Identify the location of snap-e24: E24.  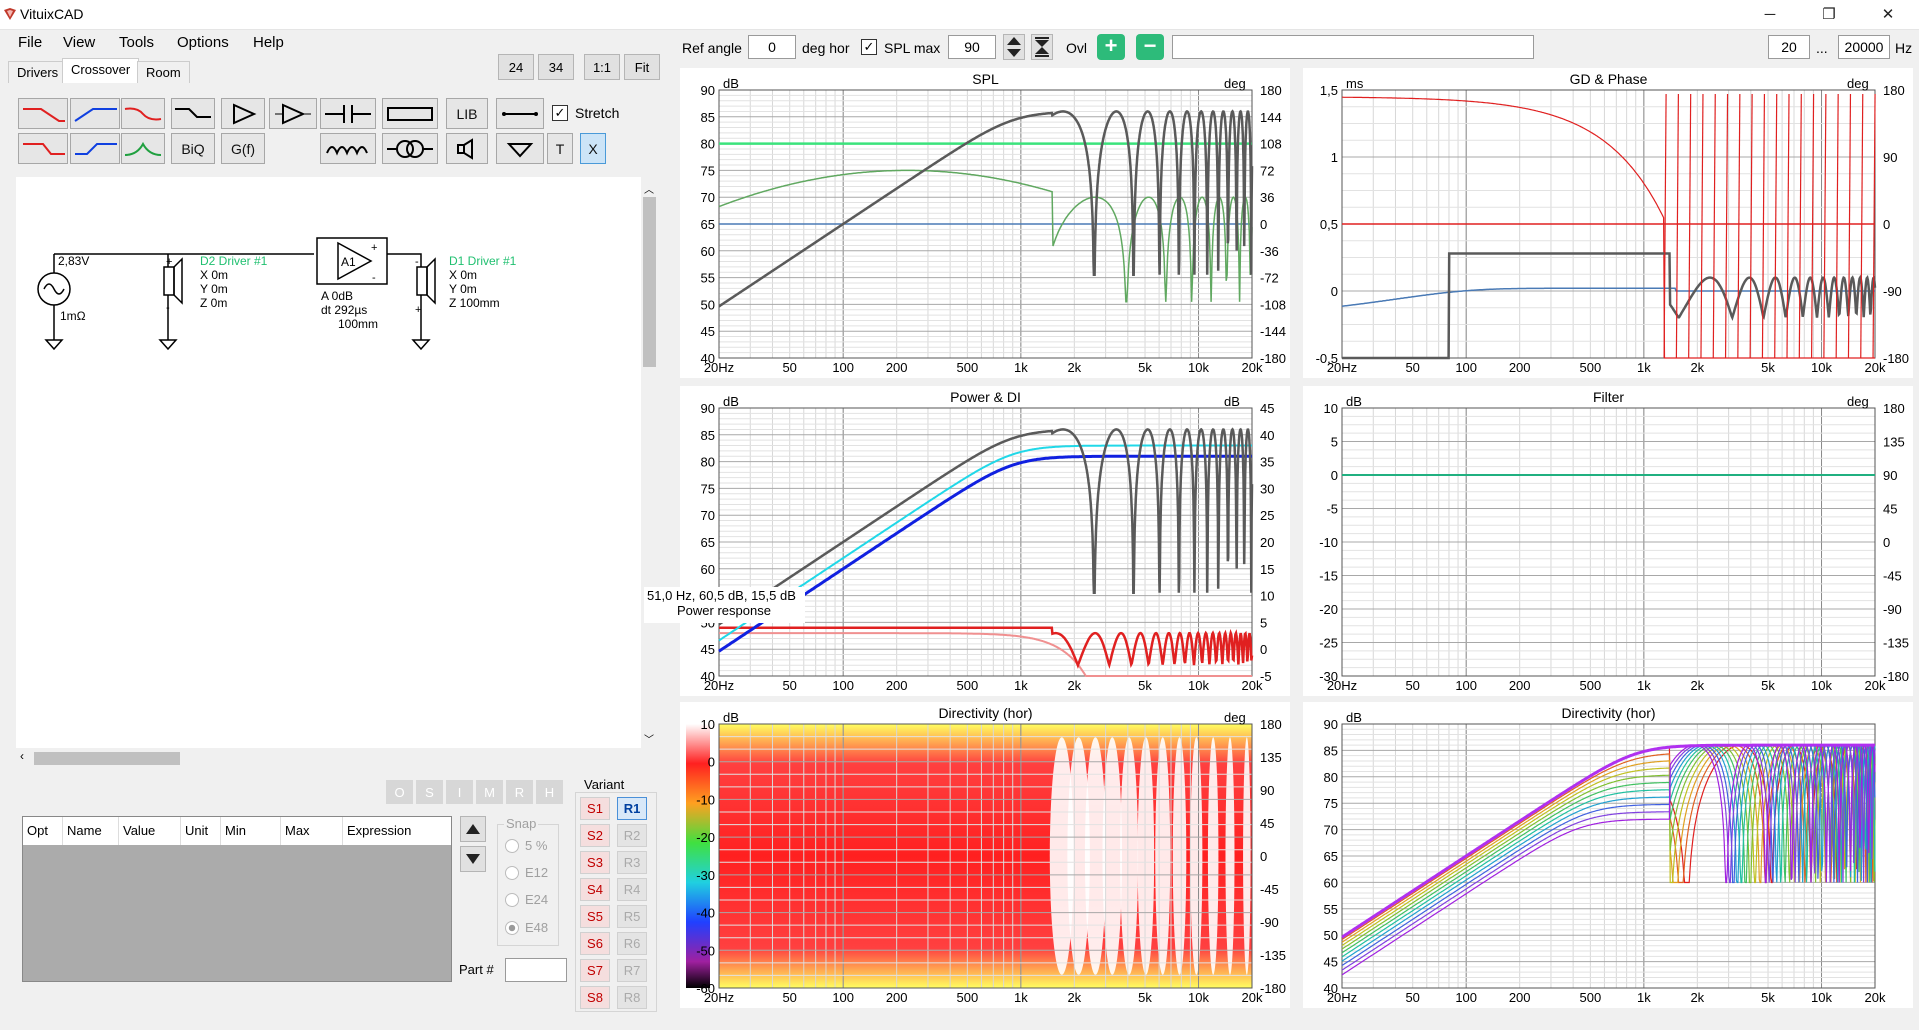
(526, 899).